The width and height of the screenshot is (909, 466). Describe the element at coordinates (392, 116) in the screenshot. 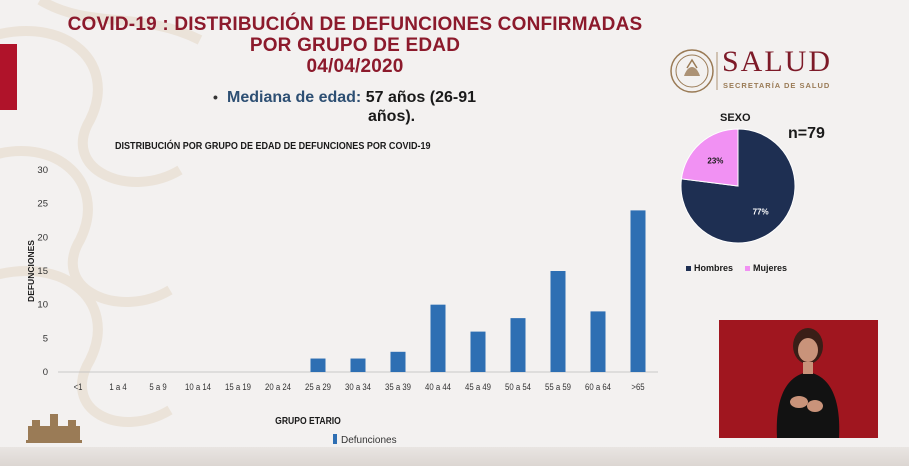

I see `median-value-cont: años).` at that location.